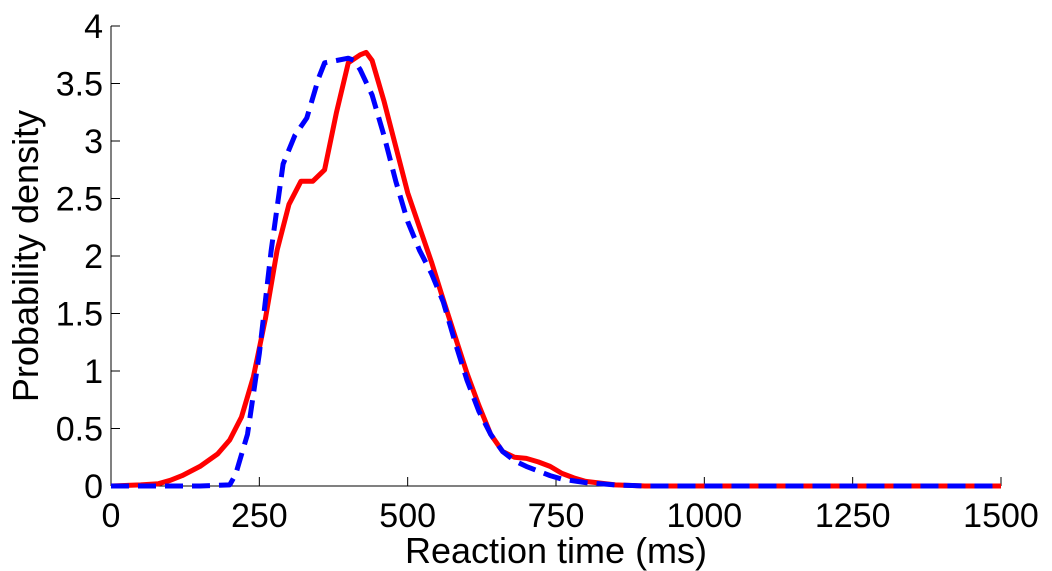 Image resolution: width=1052 pixels, height=571 pixels. I want to click on y-tick-label: 0.5, so click(79, 430).